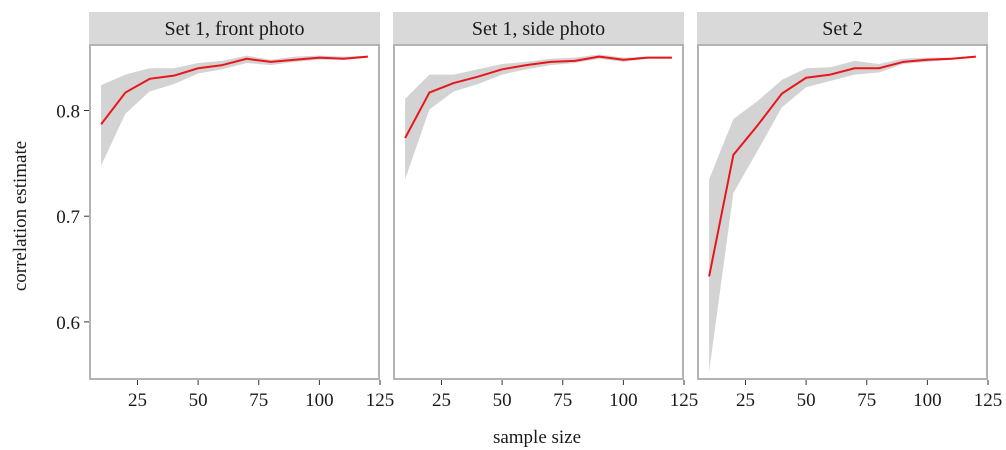 The width and height of the screenshot is (1006, 450). What do you see at coordinates (68, 112) in the screenshot?
I see `y-tick-label: 0.8` at bounding box center [68, 112].